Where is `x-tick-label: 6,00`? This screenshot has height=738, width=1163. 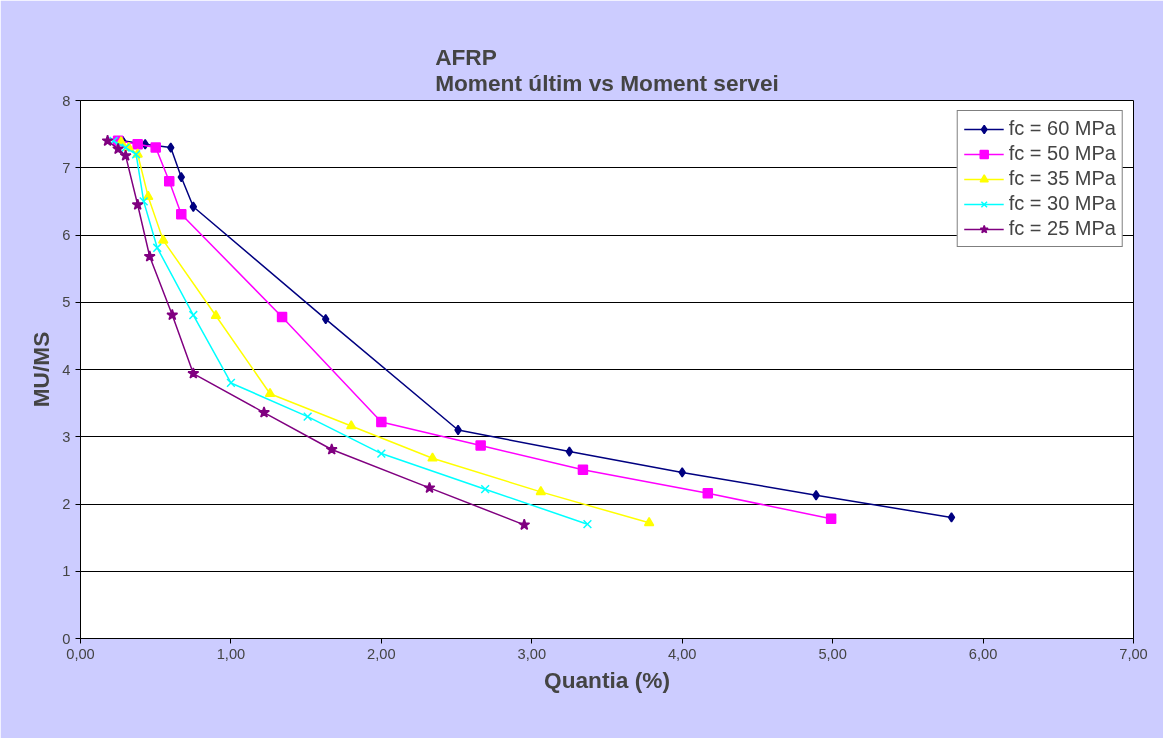 x-tick-label: 6,00 is located at coordinates (983, 653).